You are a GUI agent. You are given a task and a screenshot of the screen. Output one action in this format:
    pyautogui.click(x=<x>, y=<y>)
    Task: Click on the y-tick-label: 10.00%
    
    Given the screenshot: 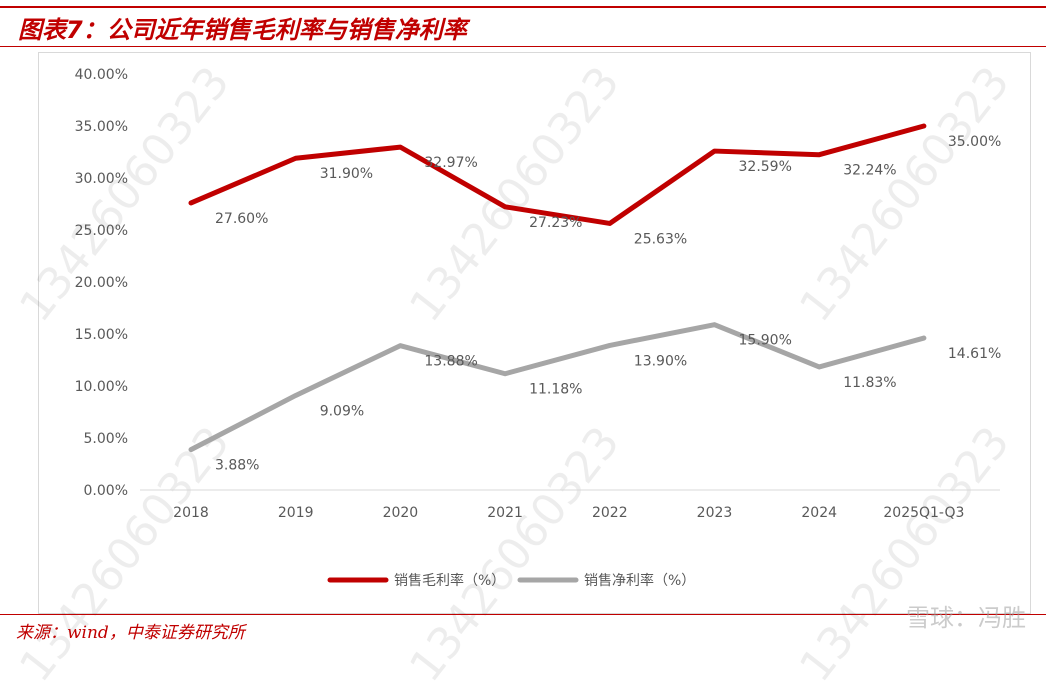 What is the action you would take?
    pyautogui.click(x=101, y=387)
    